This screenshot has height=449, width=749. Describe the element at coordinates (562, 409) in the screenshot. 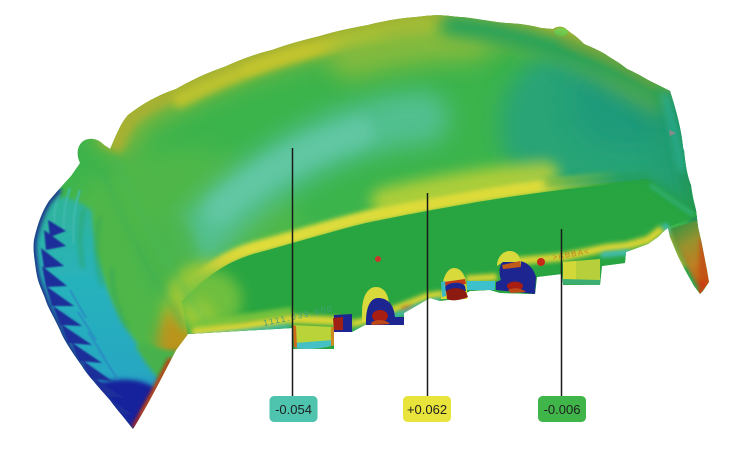

I see `svg-text: -0.006` at that location.